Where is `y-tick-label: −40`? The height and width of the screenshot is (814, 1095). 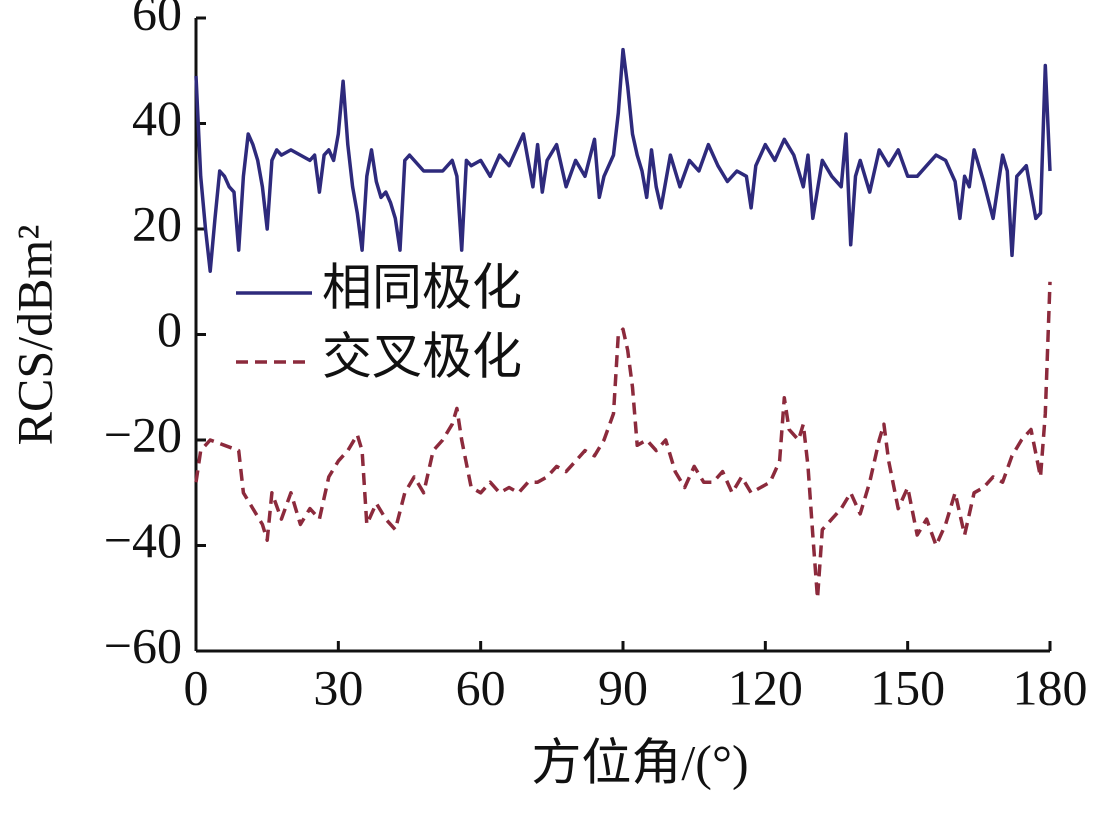
y-tick-label: −40 is located at coordinates (143, 540).